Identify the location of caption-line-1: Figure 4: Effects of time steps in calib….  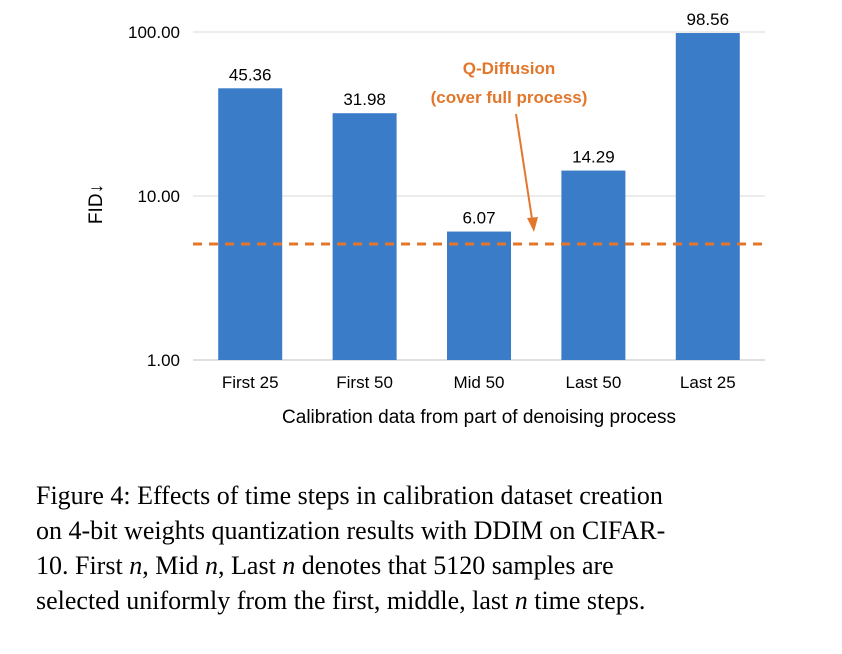
(432, 495).